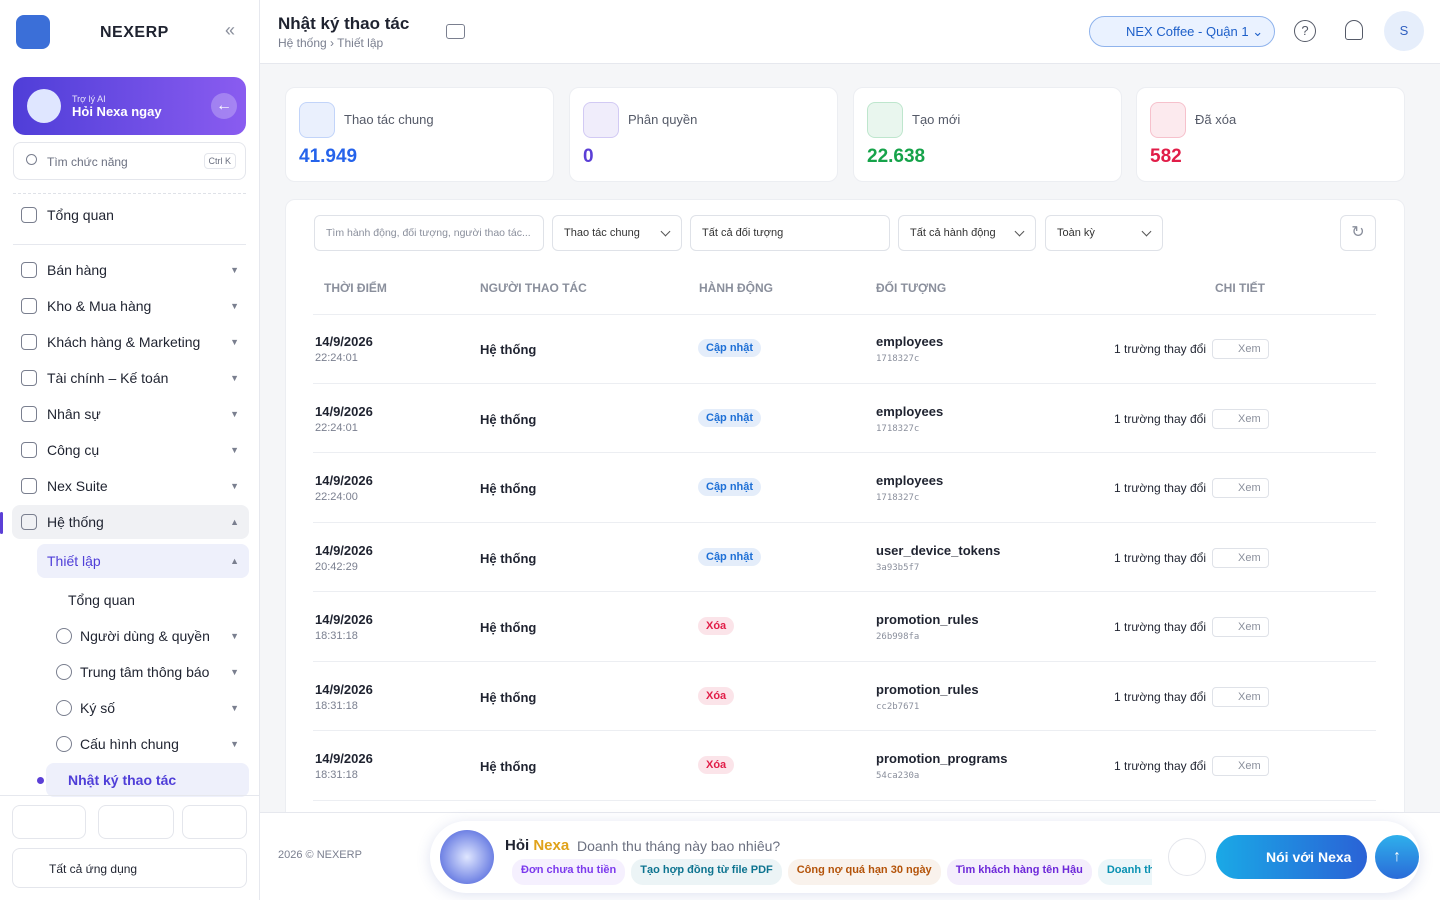 The image size is (1440, 900). What do you see at coordinates (1187, 31) in the screenshot?
I see `store-name: NEX Coffee - Quận 1` at bounding box center [1187, 31].